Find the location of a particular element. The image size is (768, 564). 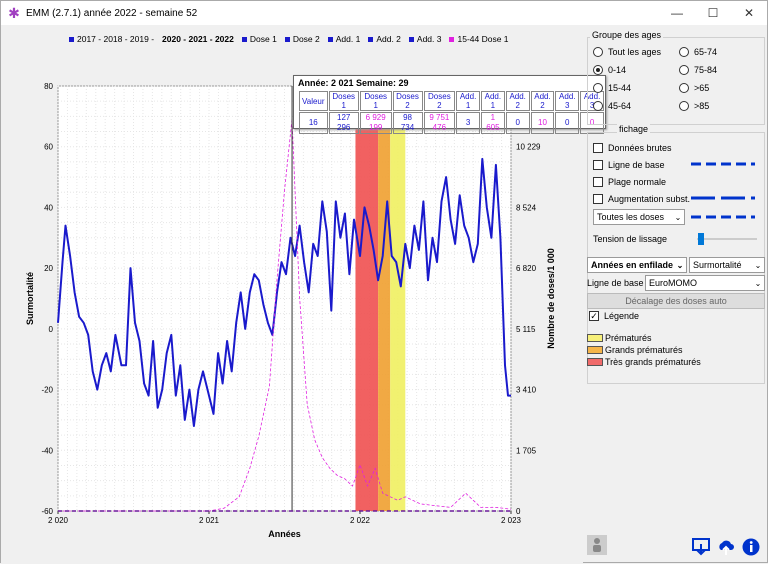

normal-range-checkbox: Plage normale is located at coordinates (629, 182).